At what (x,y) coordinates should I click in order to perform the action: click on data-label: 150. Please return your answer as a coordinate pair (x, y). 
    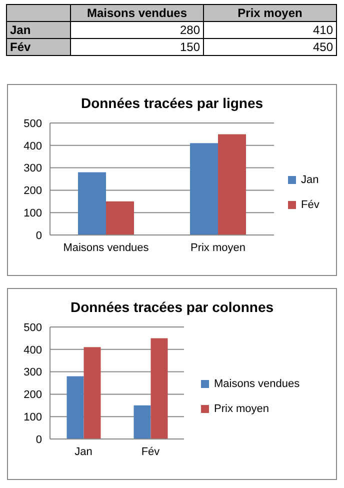
    Looking at the image, I should click on (137, 47).